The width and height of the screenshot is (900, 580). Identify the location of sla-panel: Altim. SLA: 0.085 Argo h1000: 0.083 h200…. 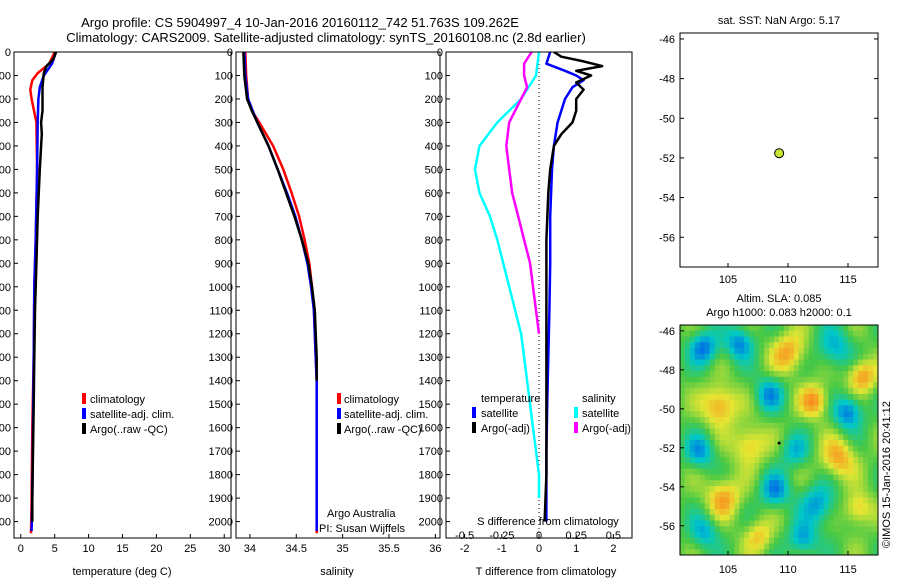
(769, 434).